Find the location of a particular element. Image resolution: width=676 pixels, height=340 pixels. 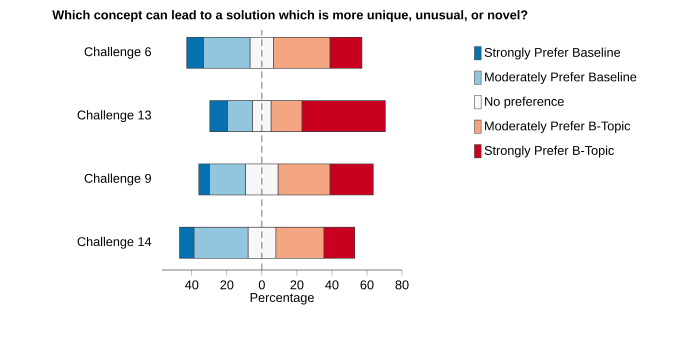

y-tick-label: Challenge 9 is located at coordinates (117, 180).